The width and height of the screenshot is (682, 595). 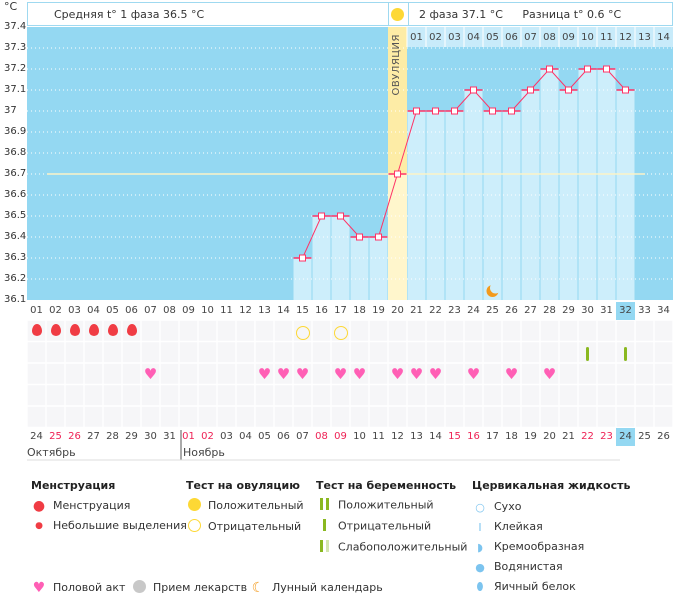 I want to click on temp-difference: Разница t° 0.6 °C, so click(x=572, y=14).